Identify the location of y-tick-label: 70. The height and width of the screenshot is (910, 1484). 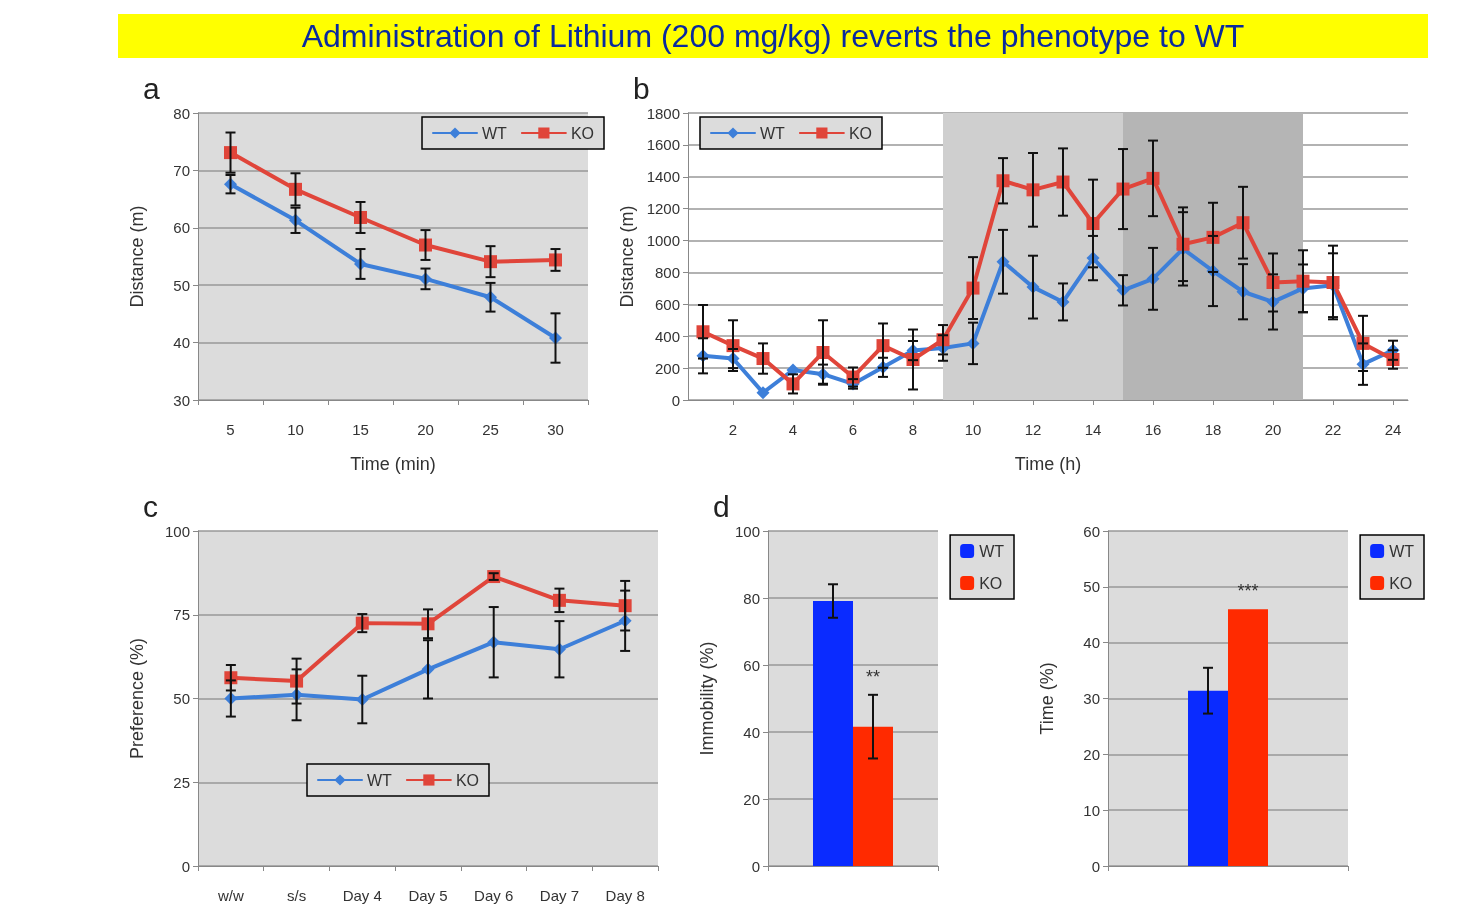
(181, 170).